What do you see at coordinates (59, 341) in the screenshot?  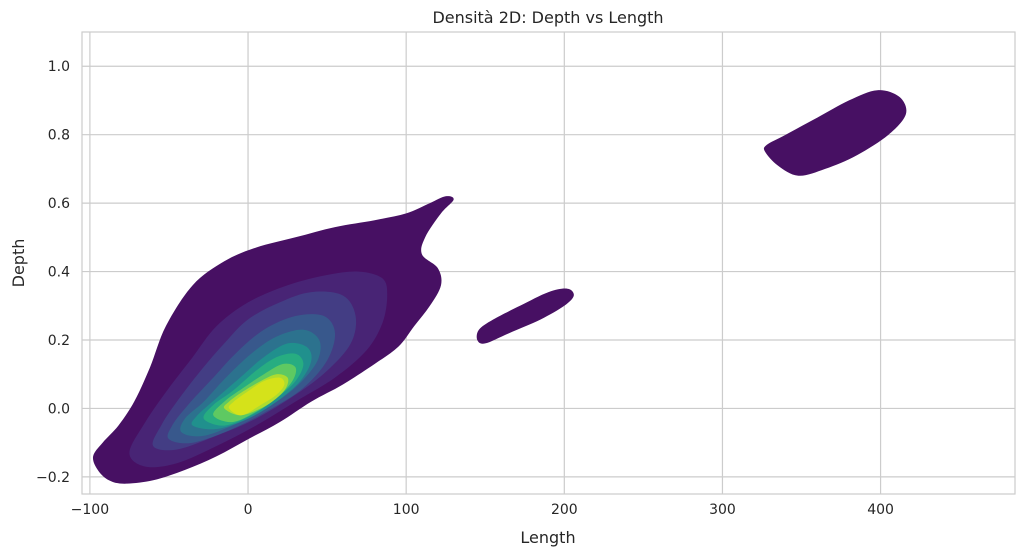 I see `y-tick-label: 0.2` at bounding box center [59, 341].